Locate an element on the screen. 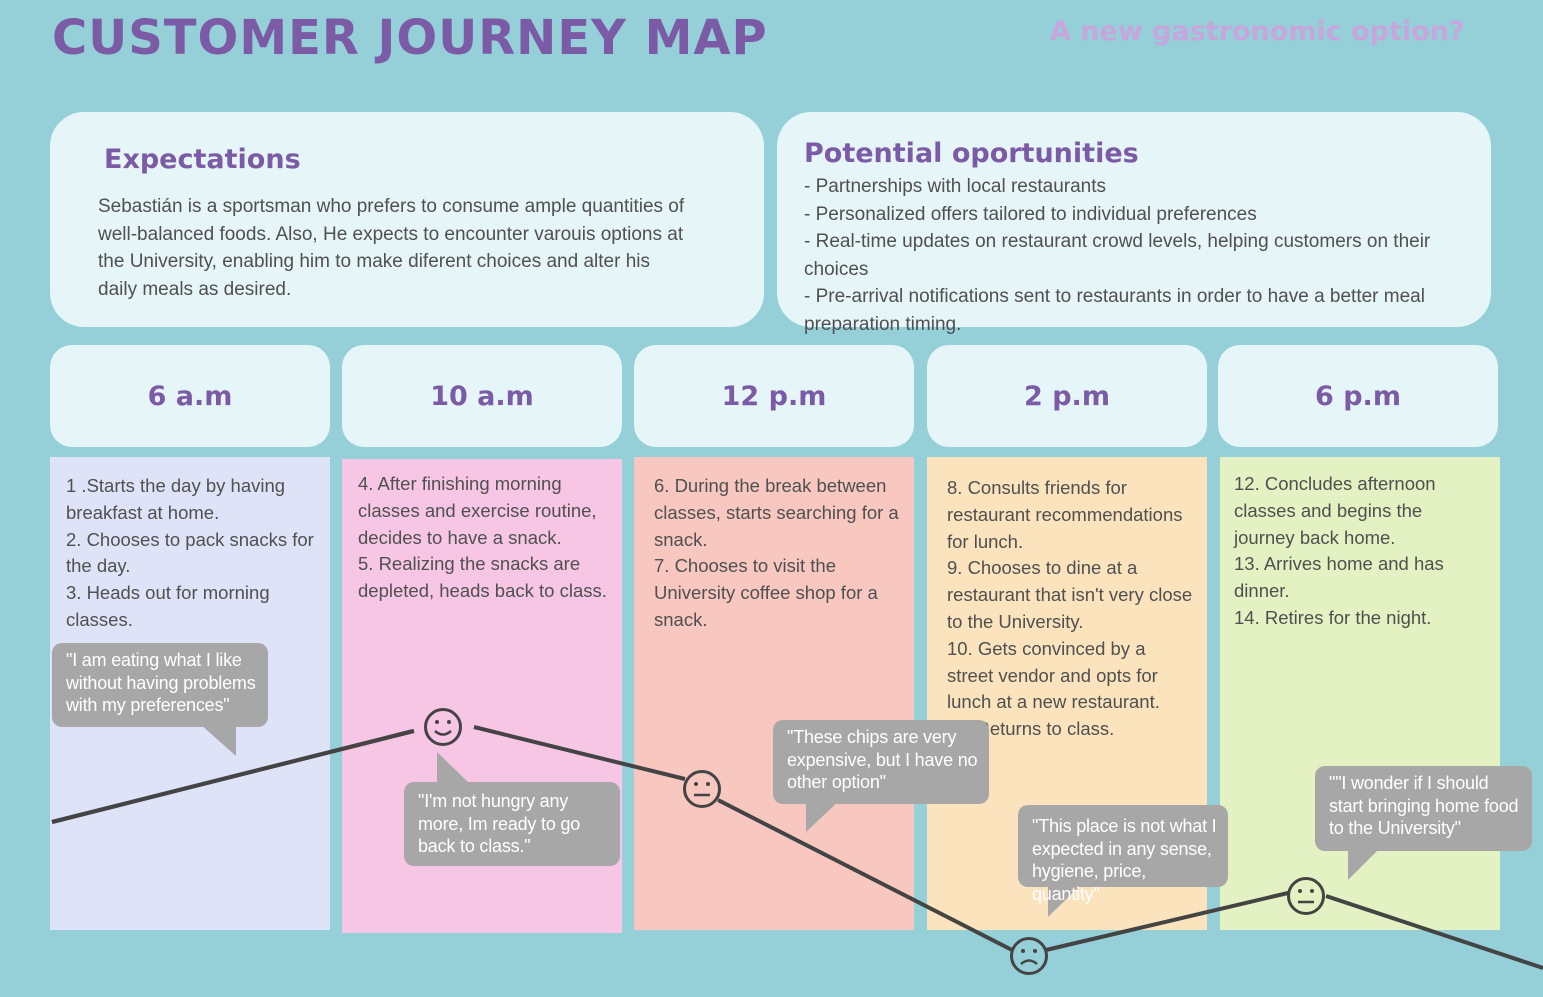 This screenshot has width=1543, height=997. opportunities-heading: Potential oportunities is located at coordinates (971, 153).